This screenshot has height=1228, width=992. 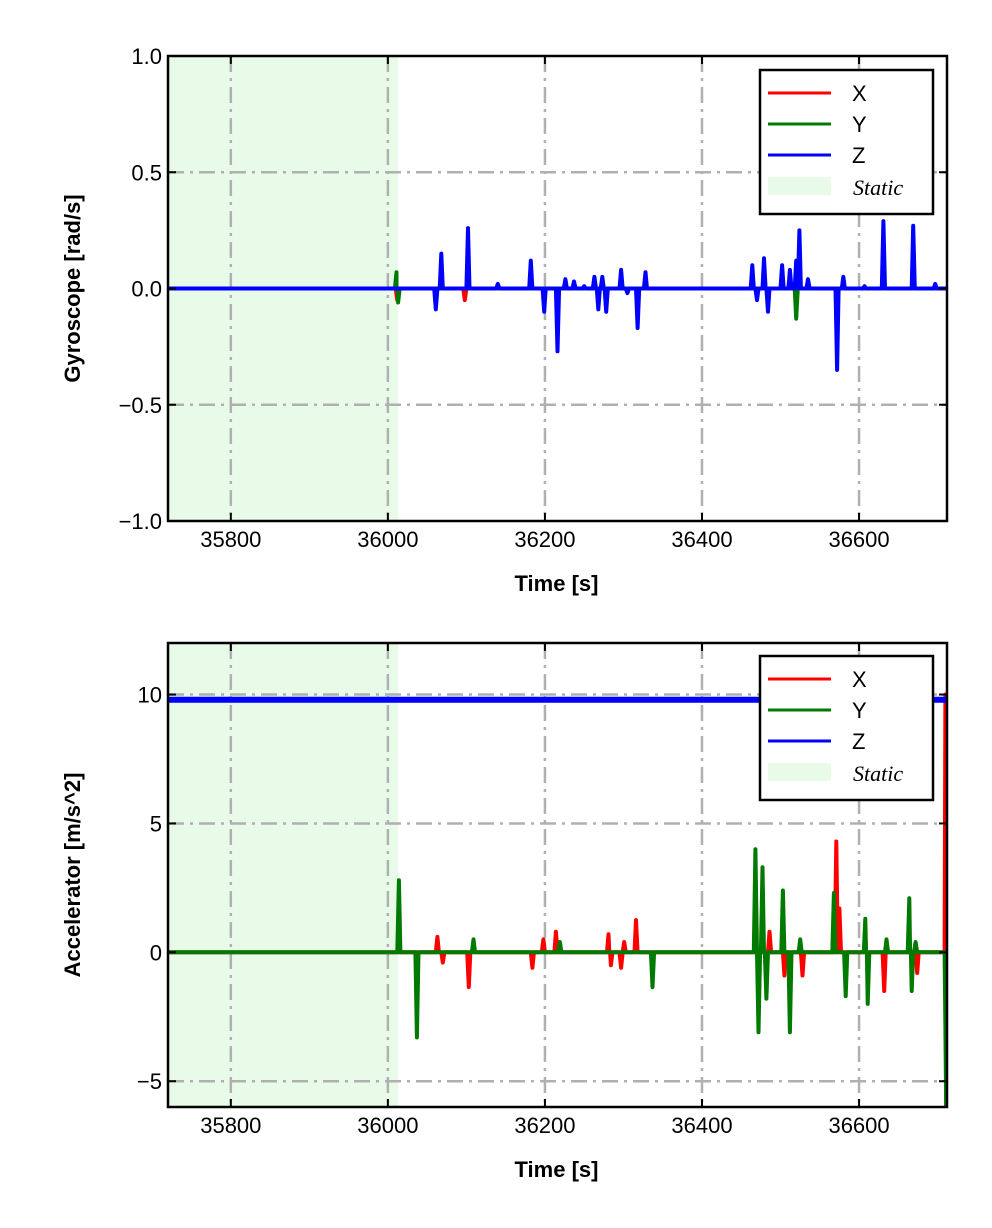 I want to click on y-tick-label: 0, so click(x=156, y=952).